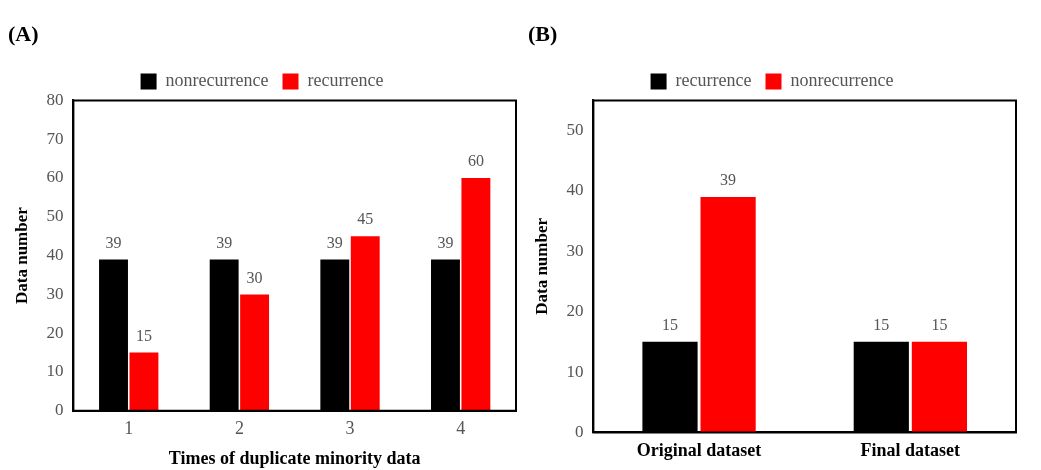 The image size is (1041, 470). What do you see at coordinates (129, 428) in the screenshot?
I see `x-tick-label: 1` at bounding box center [129, 428].